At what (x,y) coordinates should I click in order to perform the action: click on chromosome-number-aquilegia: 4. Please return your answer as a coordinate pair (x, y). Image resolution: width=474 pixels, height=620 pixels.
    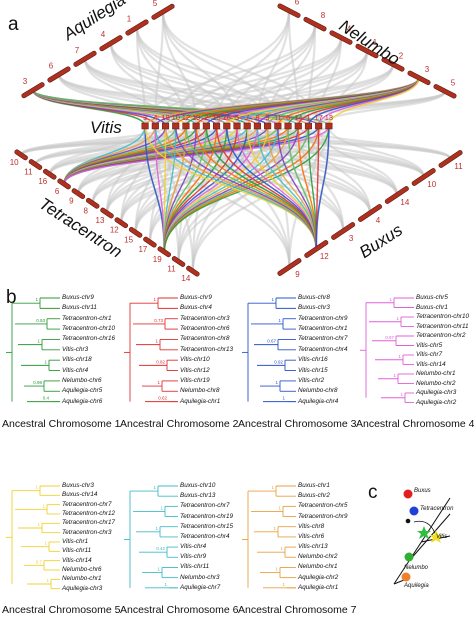
    Looking at the image, I should click on (103, 34).